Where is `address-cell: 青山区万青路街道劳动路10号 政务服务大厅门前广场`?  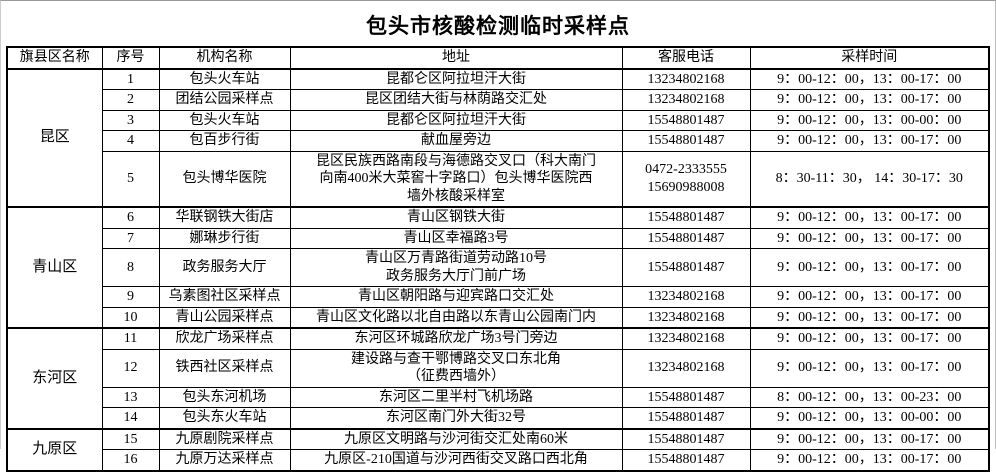
address-cell: 青山区万青路街道劳动路10号 政务服务大厅门前广场 is located at coordinates (456, 267).